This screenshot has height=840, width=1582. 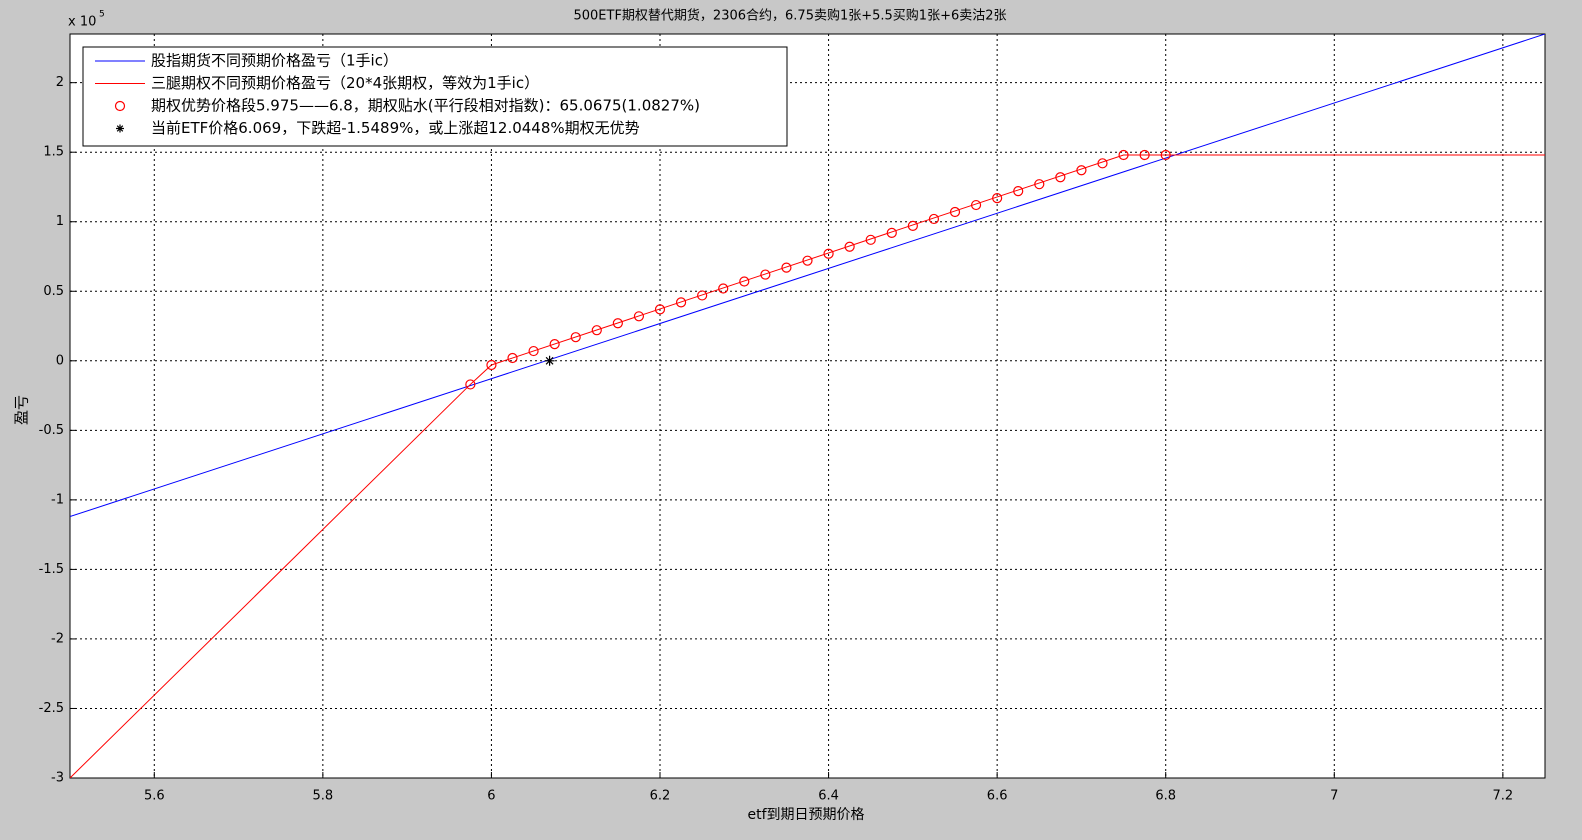 What do you see at coordinates (435, 96) in the screenshot?
I see `legend-box` at bounding box center [435, 96].